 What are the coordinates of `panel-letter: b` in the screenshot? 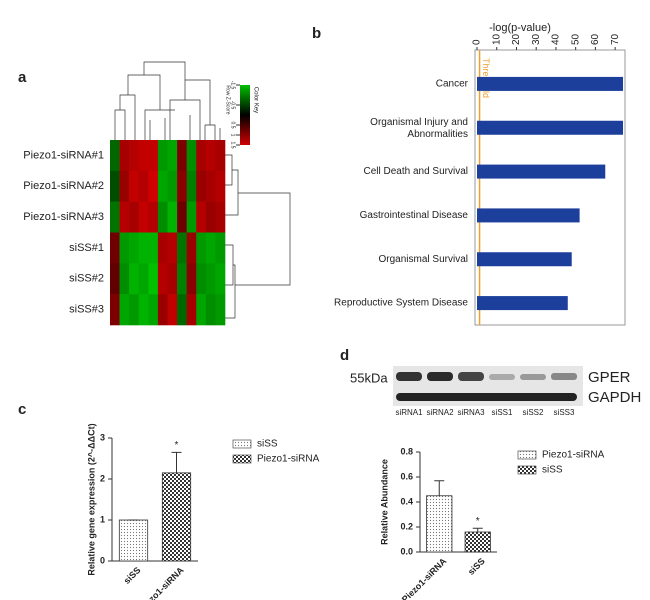 It's located at (316, 33).